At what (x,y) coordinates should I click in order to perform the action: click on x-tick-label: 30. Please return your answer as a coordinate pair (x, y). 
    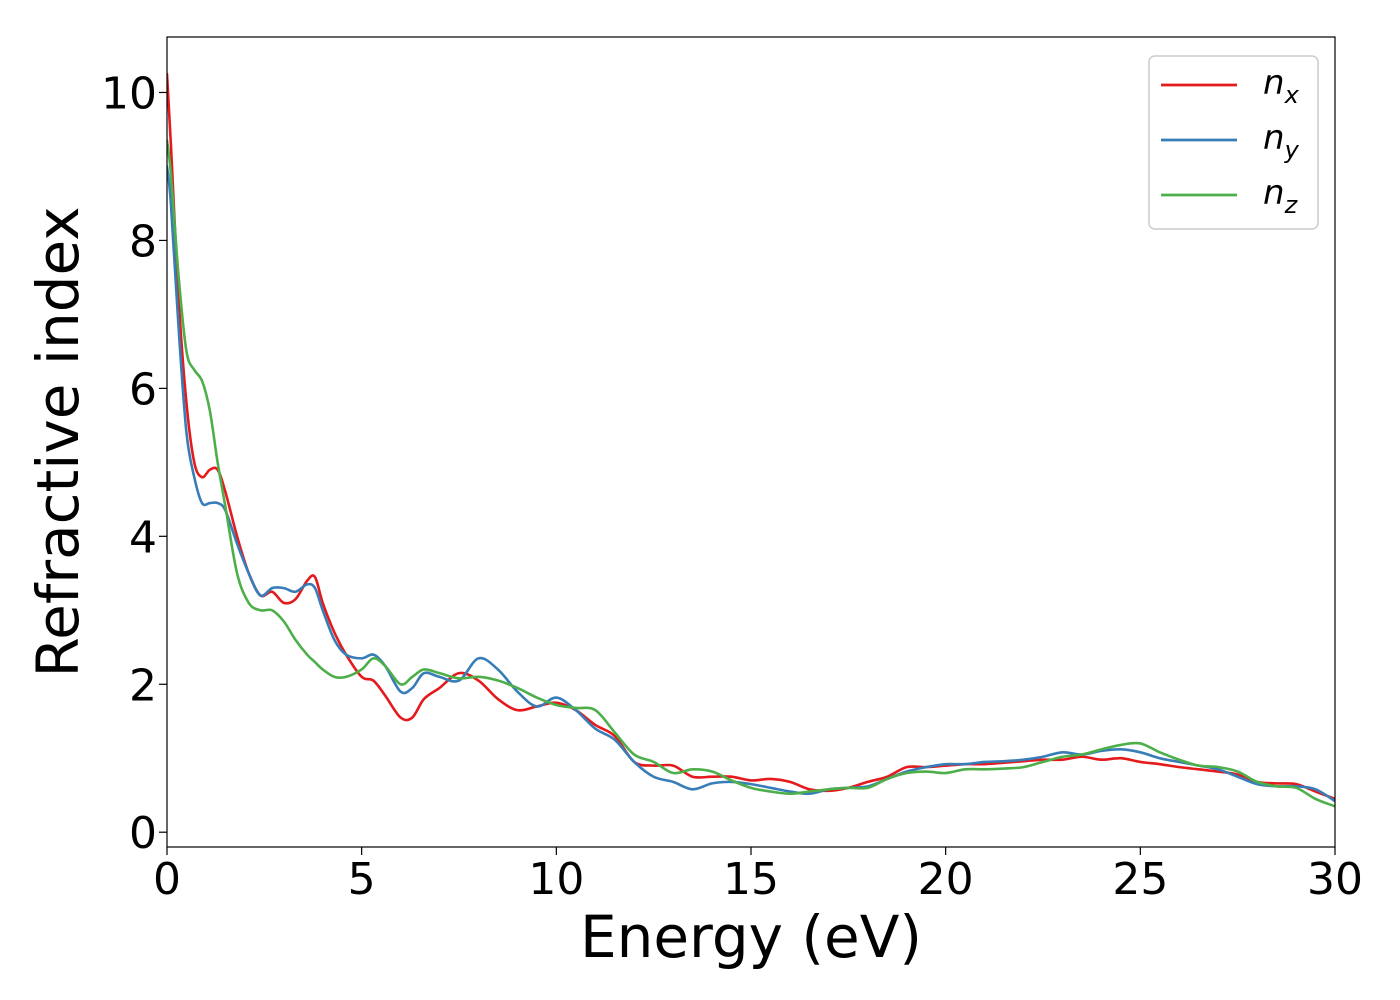
    Looking at the image, I should click on (1335, 879).